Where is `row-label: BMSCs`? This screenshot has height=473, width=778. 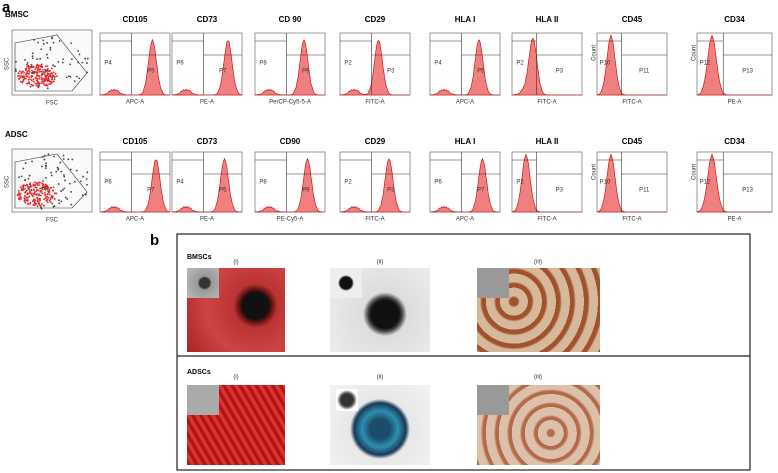
row-label: BMSCs is located at coordinates (199, 257).